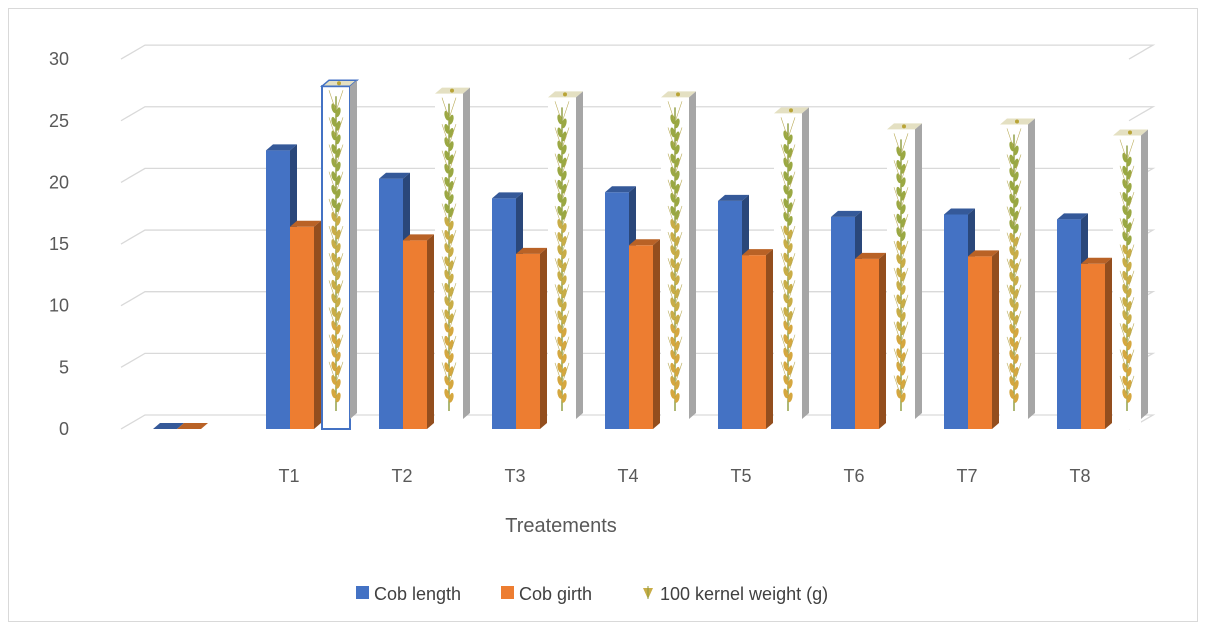 This screenshot has width=1208, height=632. I want to click on y-axis: 0 5 10 15 20 25 30, so click(59, 244).